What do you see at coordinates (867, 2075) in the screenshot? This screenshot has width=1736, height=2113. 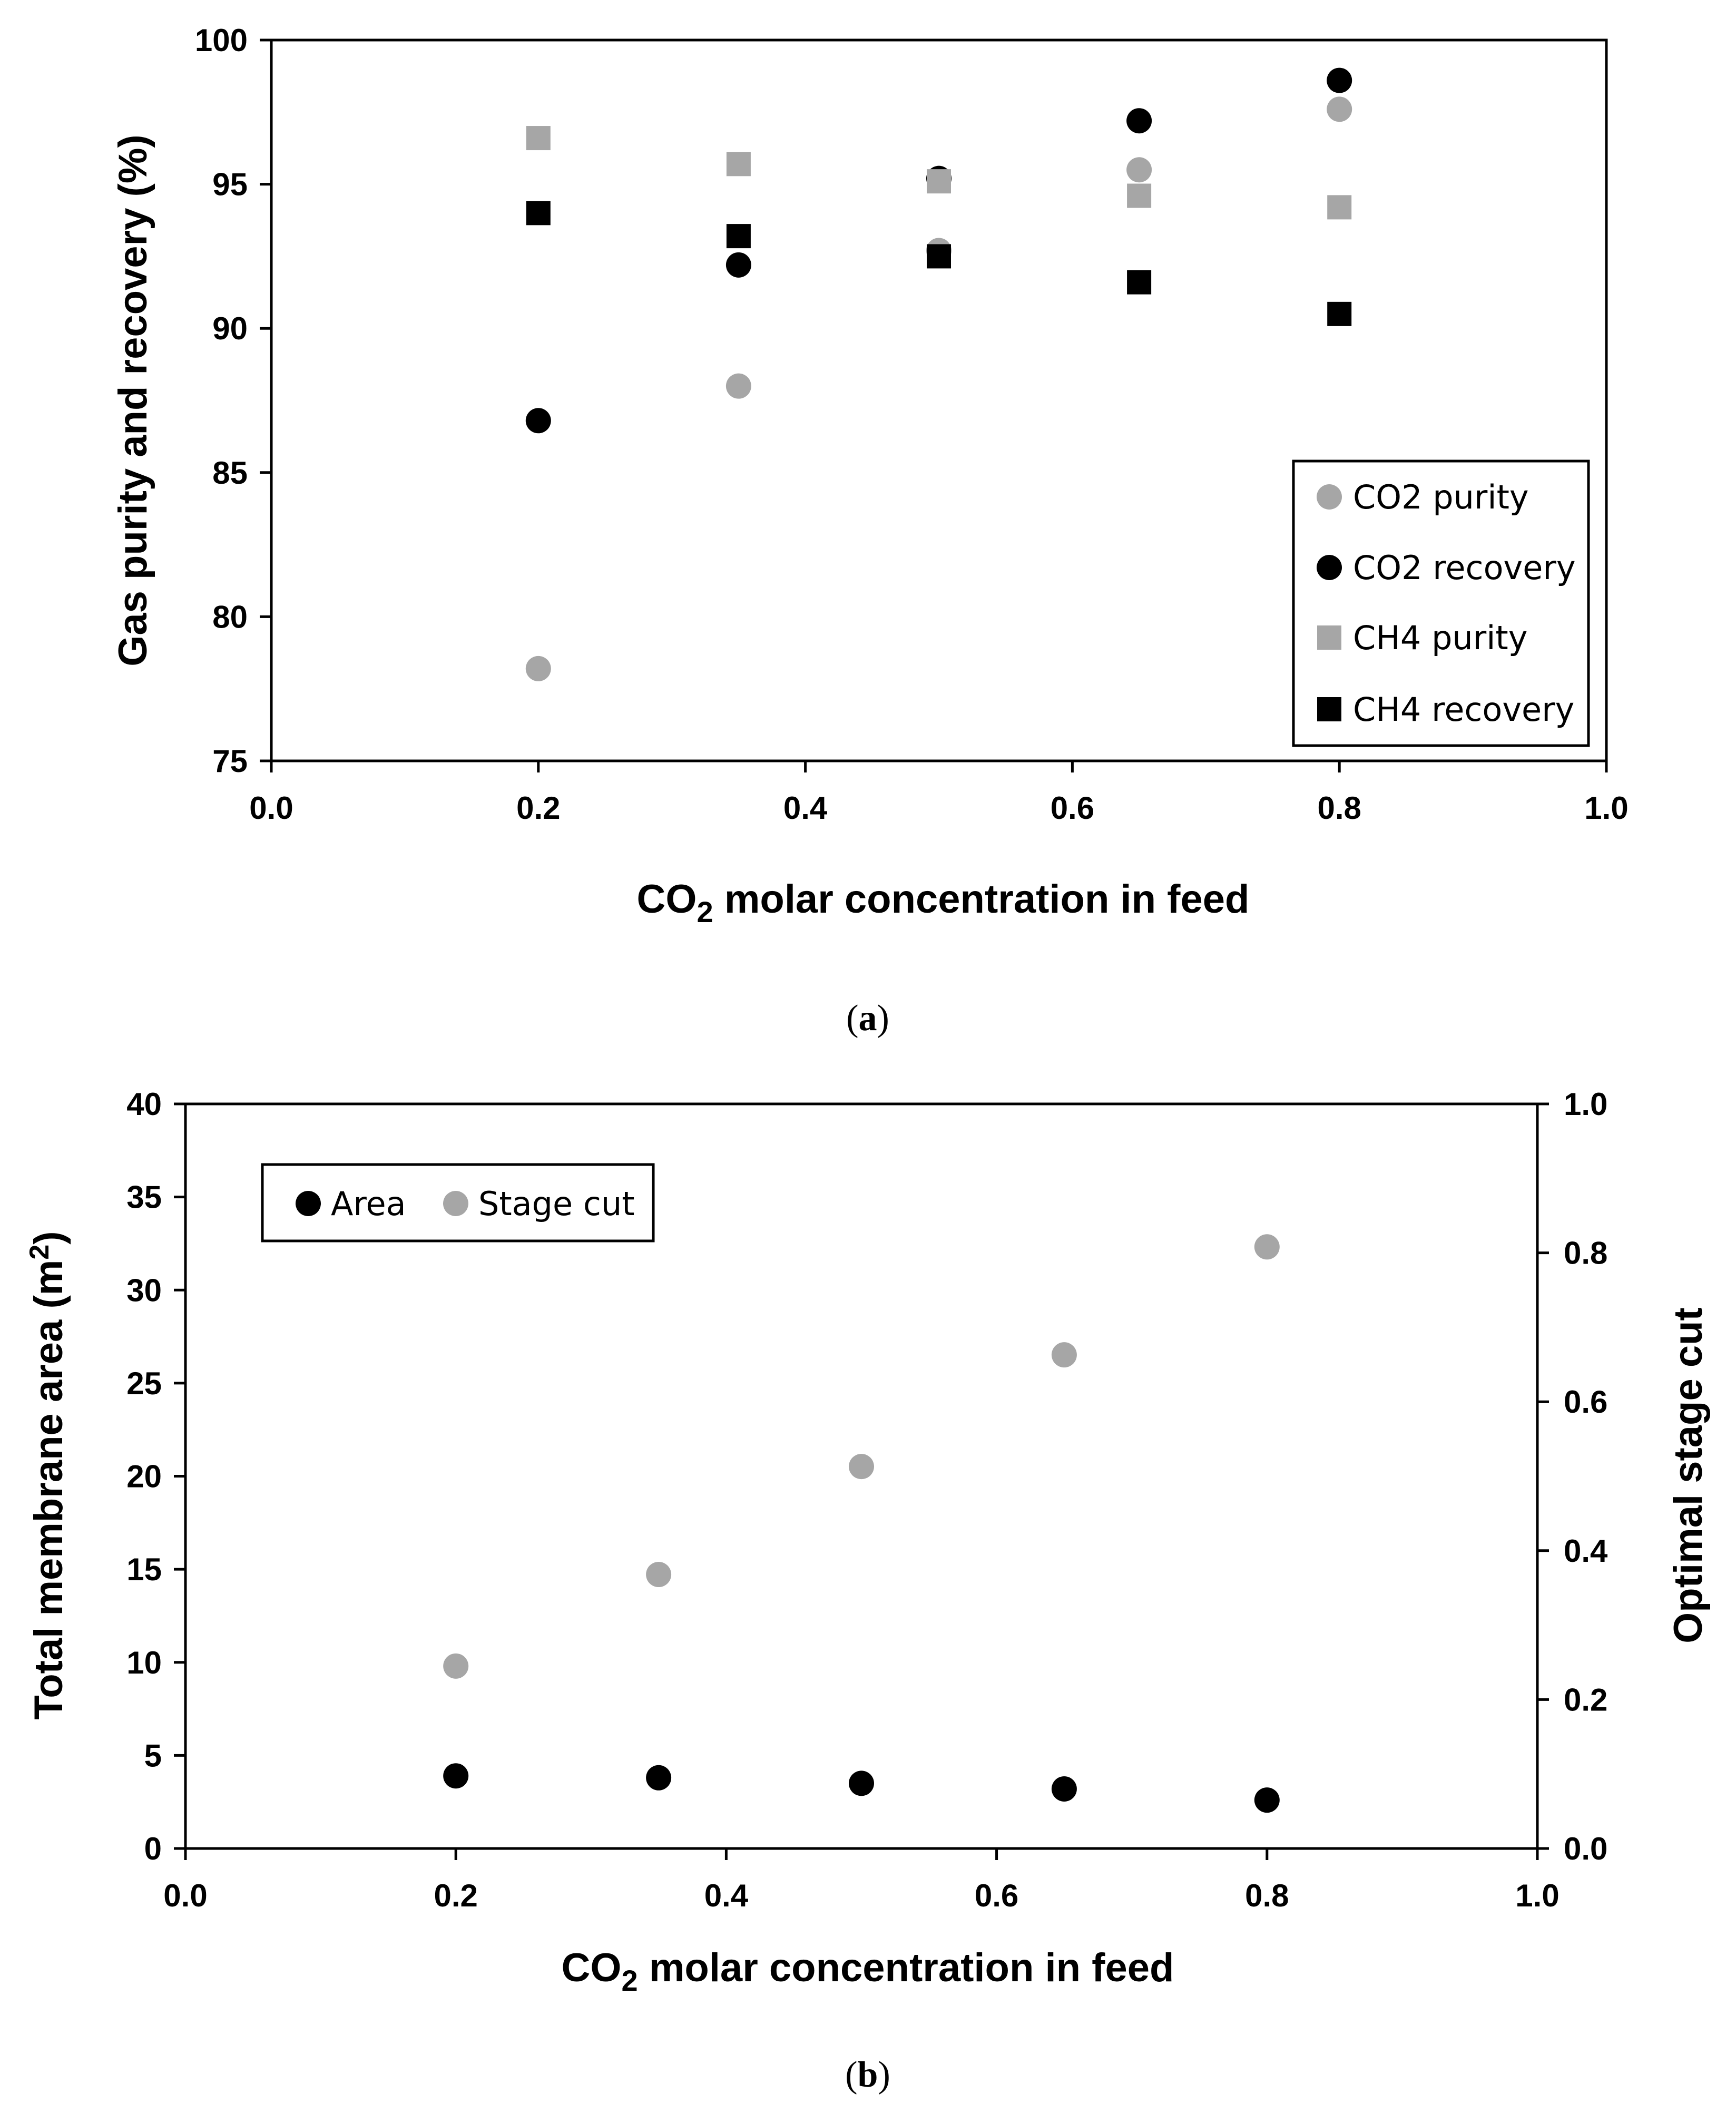 I see `panel-b-caption: (b)` at bounding box center [867, 2075].